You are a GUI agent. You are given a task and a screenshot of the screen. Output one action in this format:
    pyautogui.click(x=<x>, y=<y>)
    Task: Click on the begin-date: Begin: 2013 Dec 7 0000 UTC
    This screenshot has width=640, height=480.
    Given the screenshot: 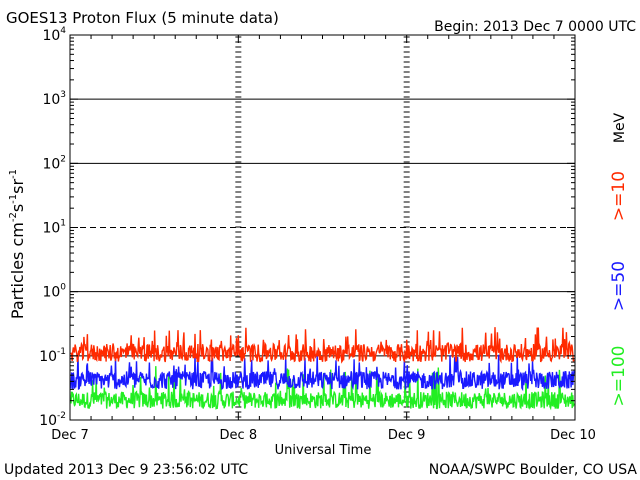 What is the action you would take?
    pyautogui.click(x=535, y=27)
    